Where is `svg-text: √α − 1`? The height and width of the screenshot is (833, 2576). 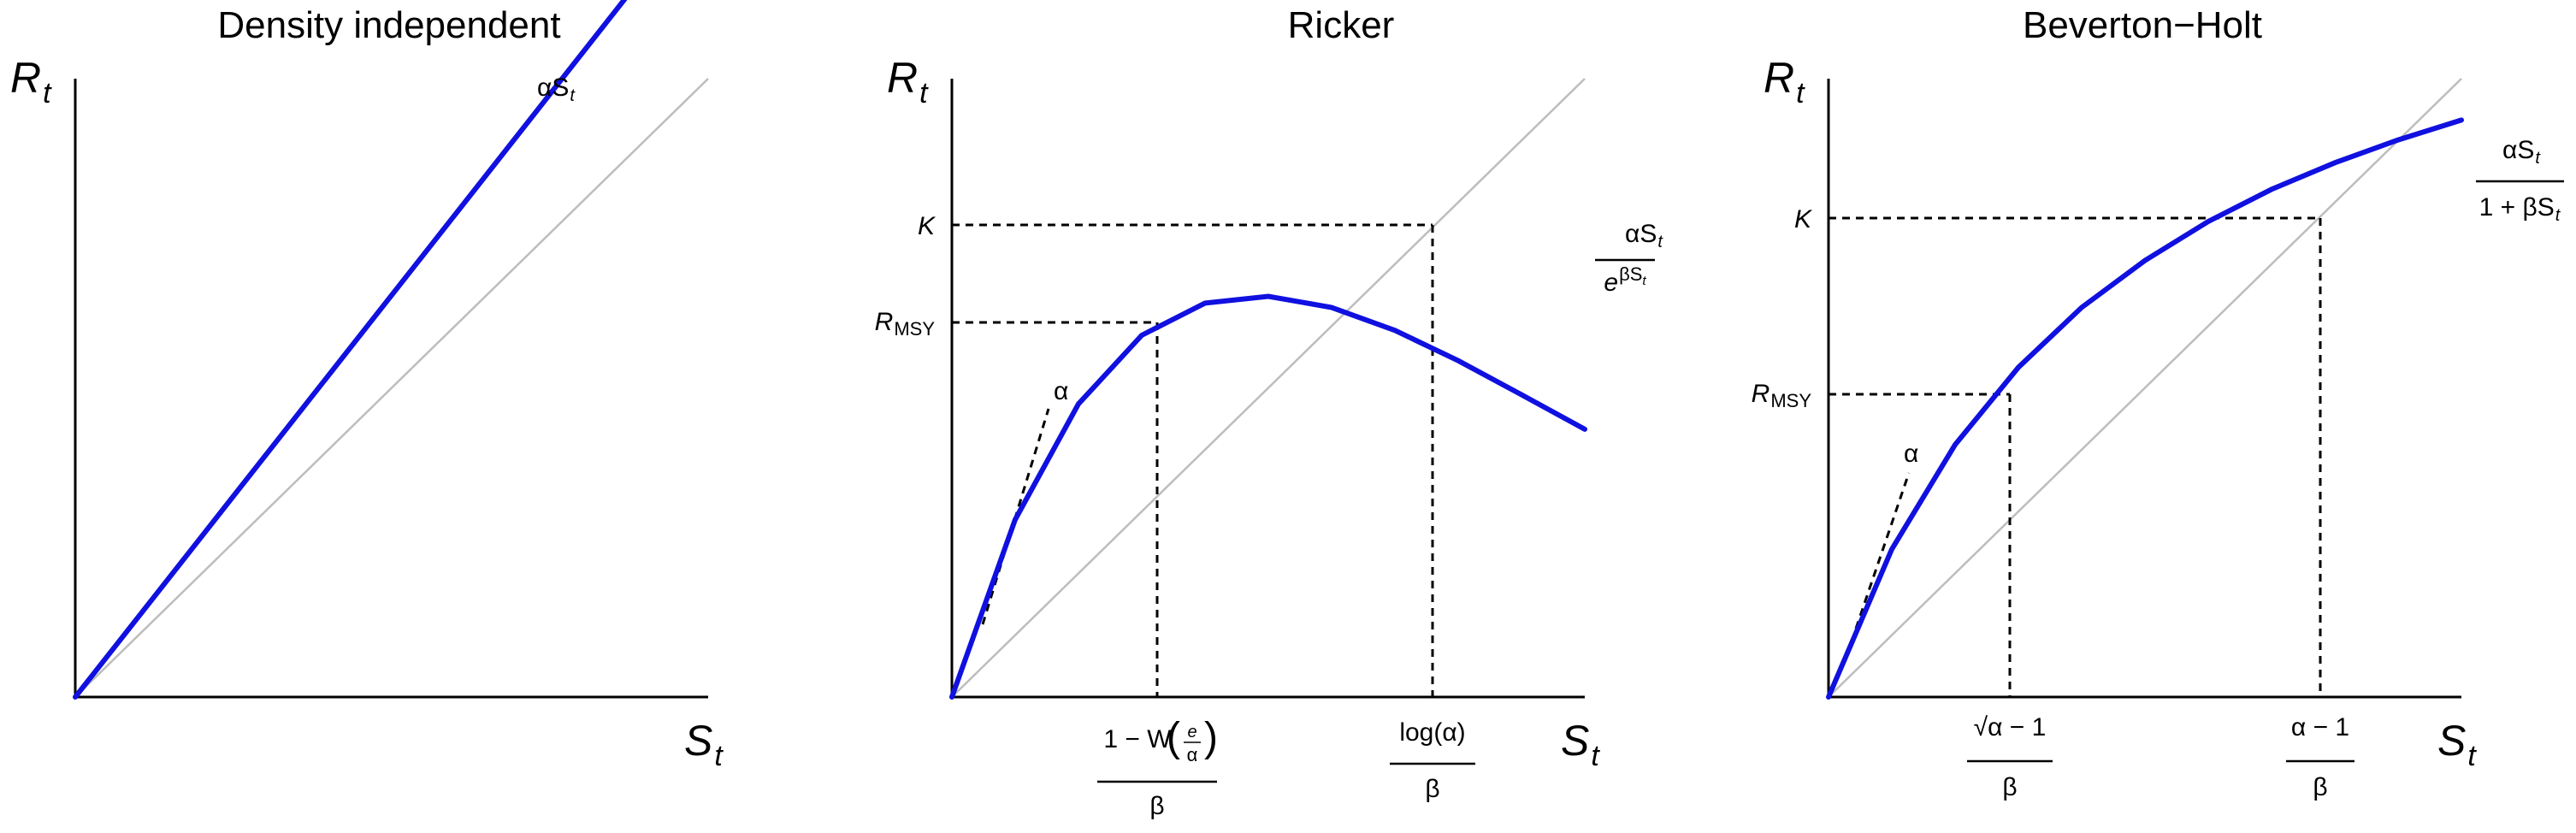 svg-text: √α − 1 is located at coordinates (2010, 727).